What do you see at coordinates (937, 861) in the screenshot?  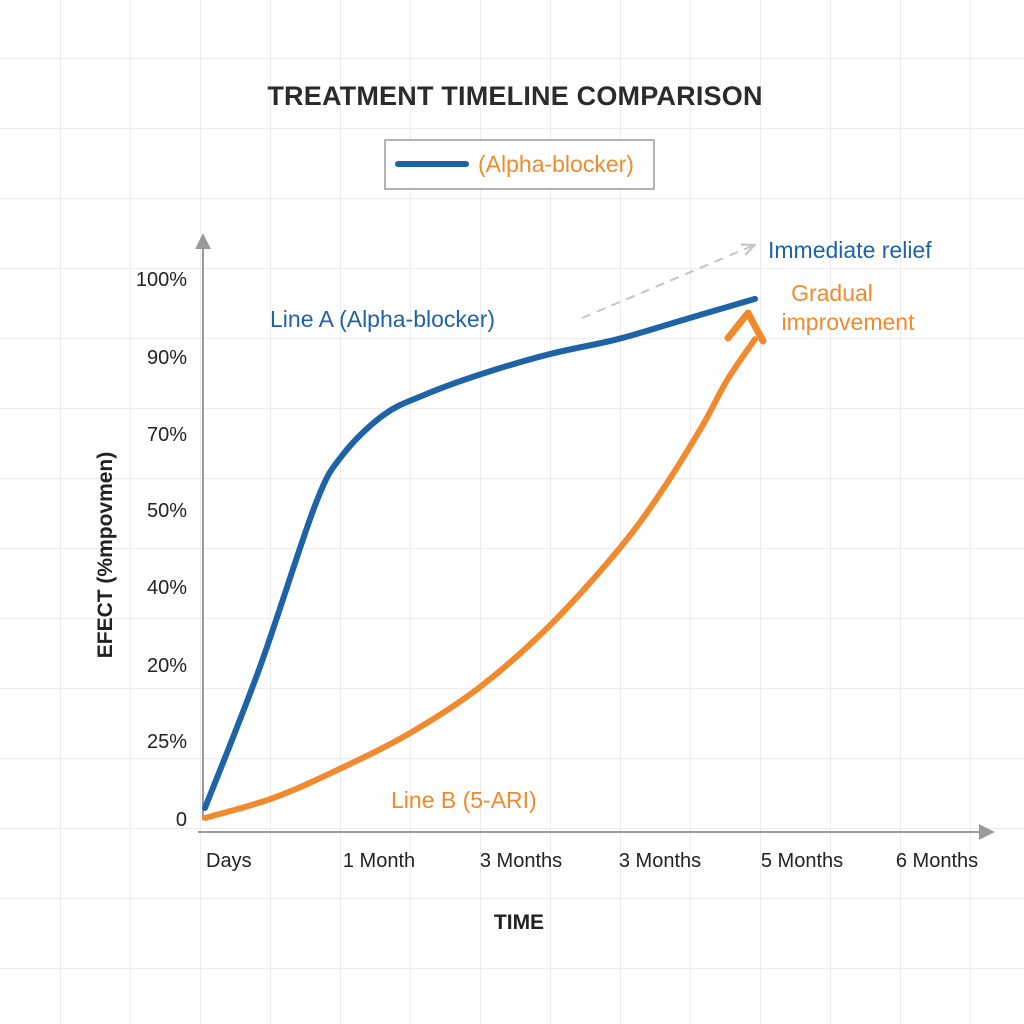 I see `x-tick-label: 6 Months` at bounding box center [937, 861].